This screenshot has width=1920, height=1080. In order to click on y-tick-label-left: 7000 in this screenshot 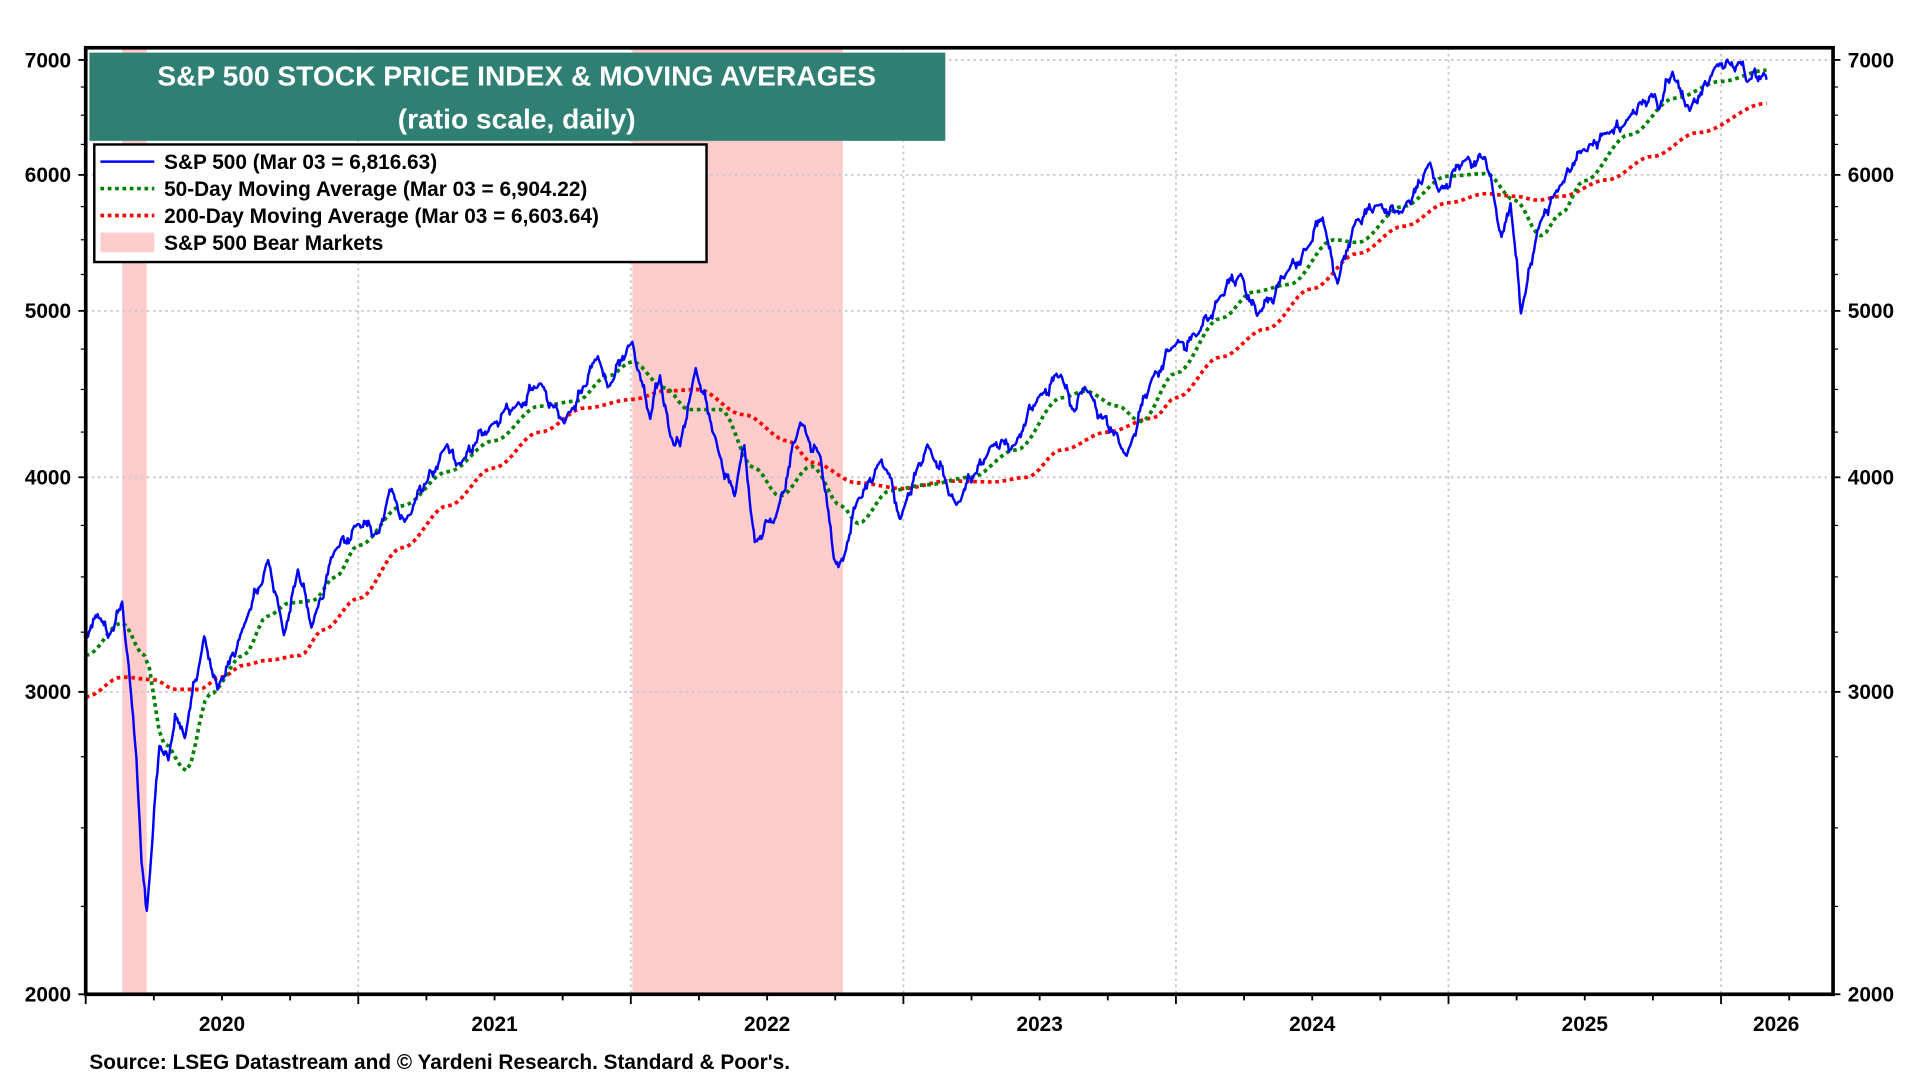, I will do `click(48, 60)`.